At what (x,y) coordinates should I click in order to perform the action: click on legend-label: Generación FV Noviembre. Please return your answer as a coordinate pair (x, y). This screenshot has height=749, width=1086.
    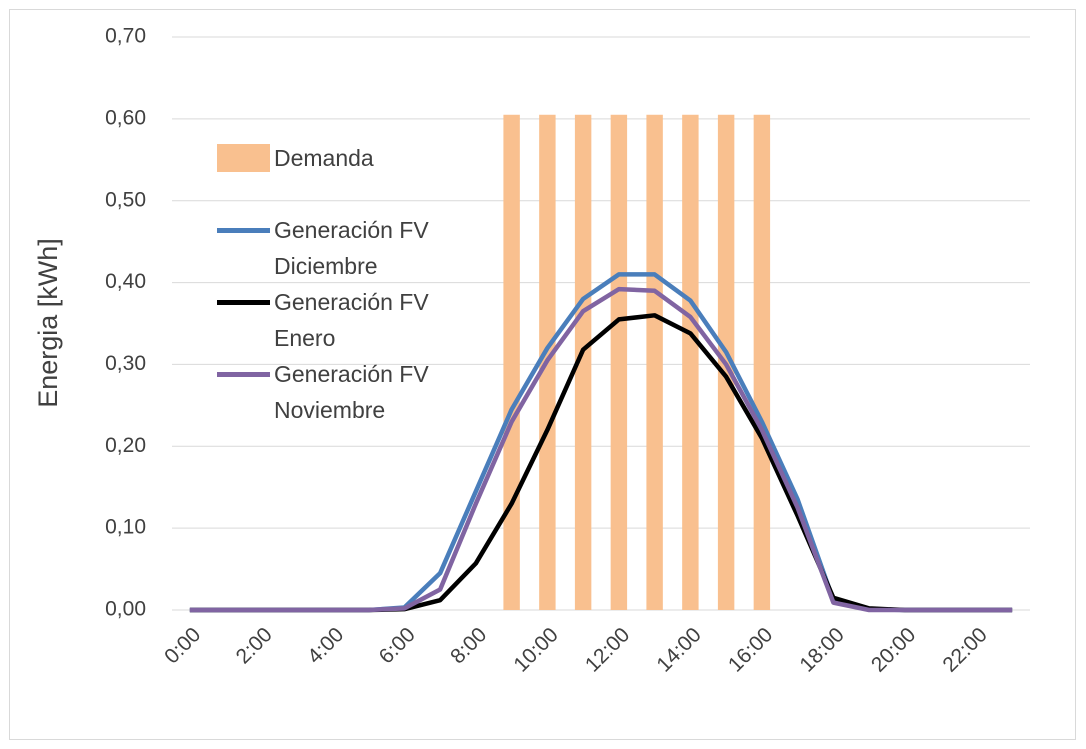
    Looking at the image, I should click on (351, 392).